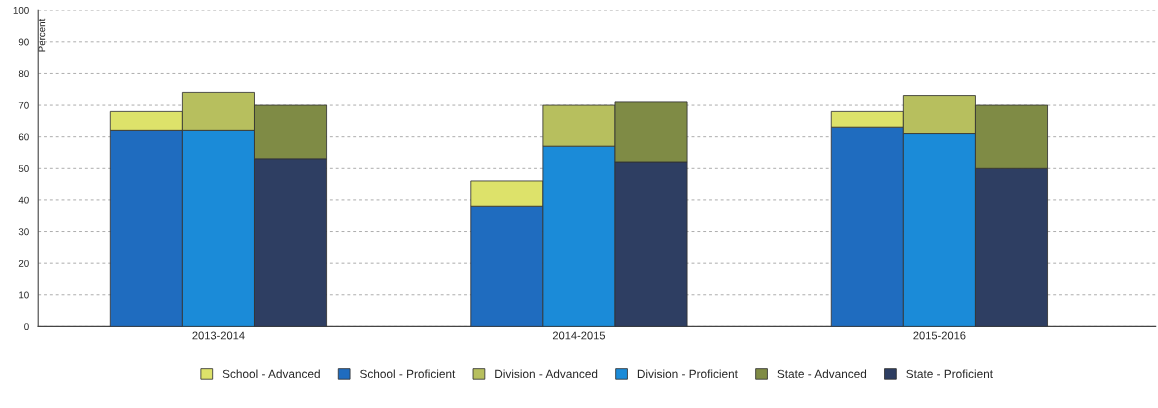 The height and width of the screenshot is (408, 1158). What do you see at coordinates (271, 374) in the screenshot?
I see `legend-label: School - Advanced` at bounding box center [271, 374].